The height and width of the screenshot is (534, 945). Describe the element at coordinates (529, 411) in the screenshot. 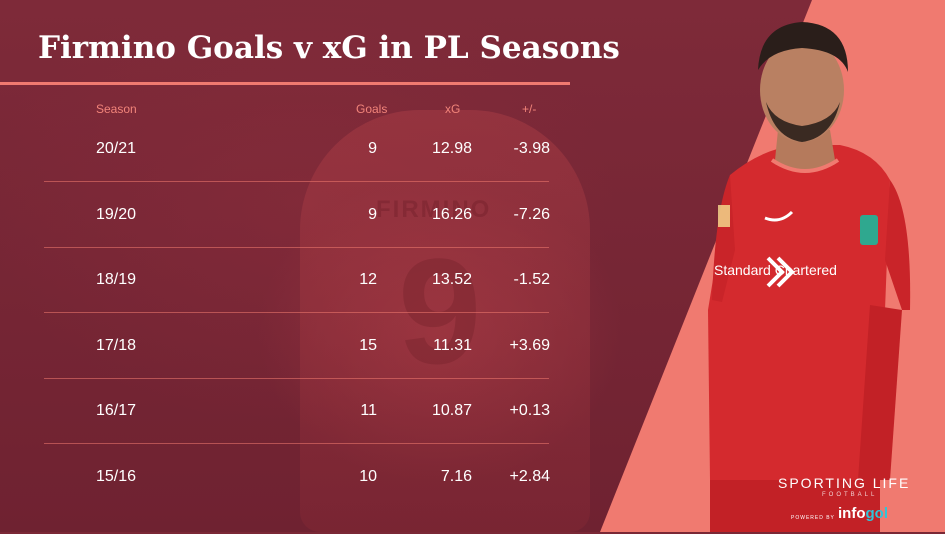

I see `difference-cell: +0.13` at that location.